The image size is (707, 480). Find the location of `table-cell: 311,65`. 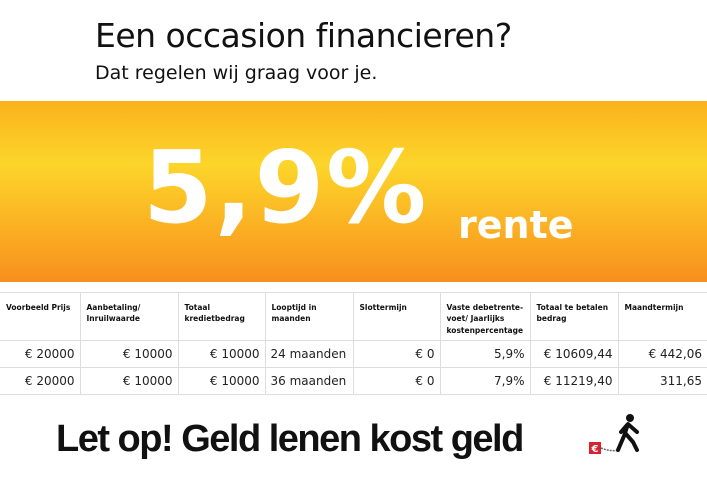

table-cell: 311,65 is located at coordinates (662, 381).